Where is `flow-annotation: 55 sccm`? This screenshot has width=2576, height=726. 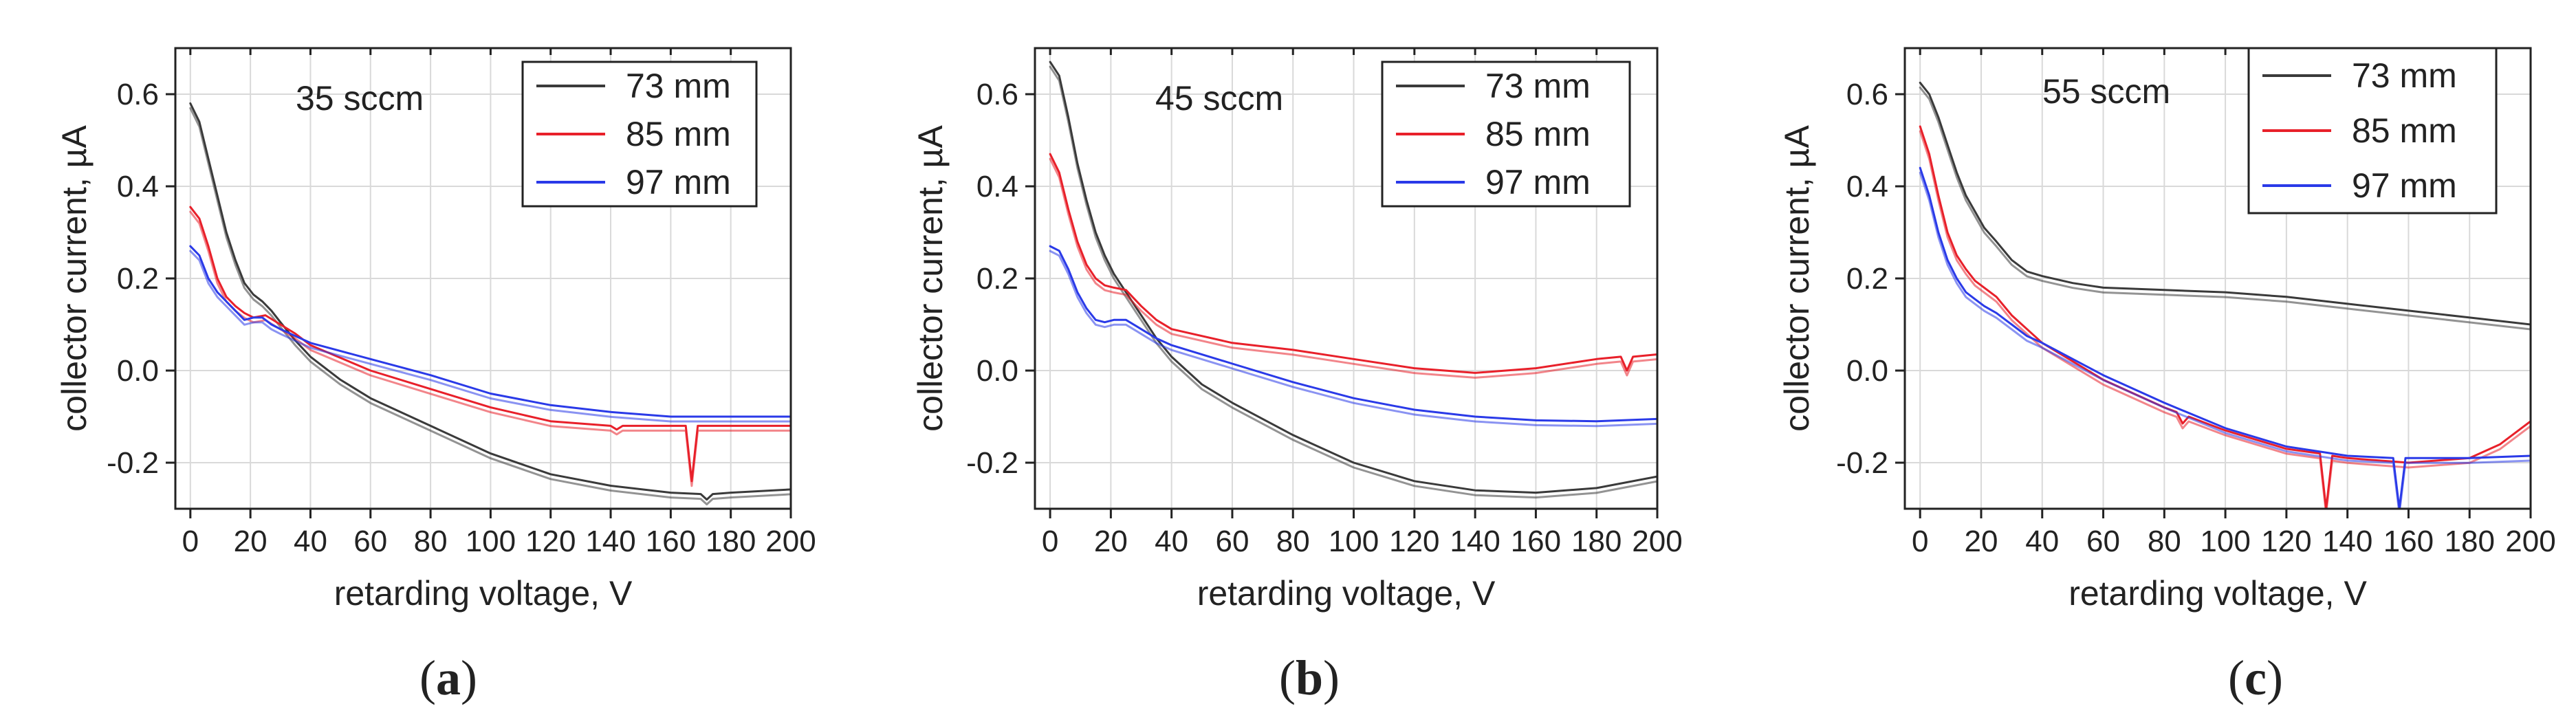
flow-annotation: 55 sccm is located at coordinates (2106, 91).